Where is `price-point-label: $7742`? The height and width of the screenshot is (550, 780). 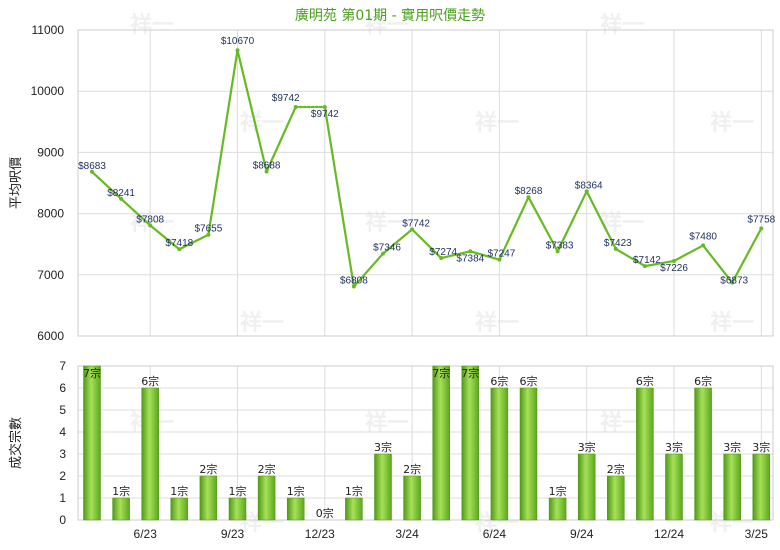
price-point-label: $7742 is located at coordinates (416, 223).